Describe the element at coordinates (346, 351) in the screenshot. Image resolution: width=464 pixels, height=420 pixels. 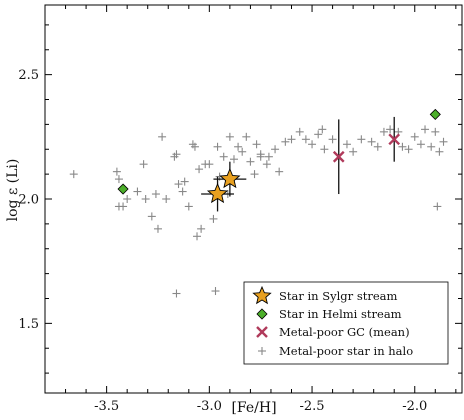
I see `legend-label: Metal-poor star in halo` at that location.